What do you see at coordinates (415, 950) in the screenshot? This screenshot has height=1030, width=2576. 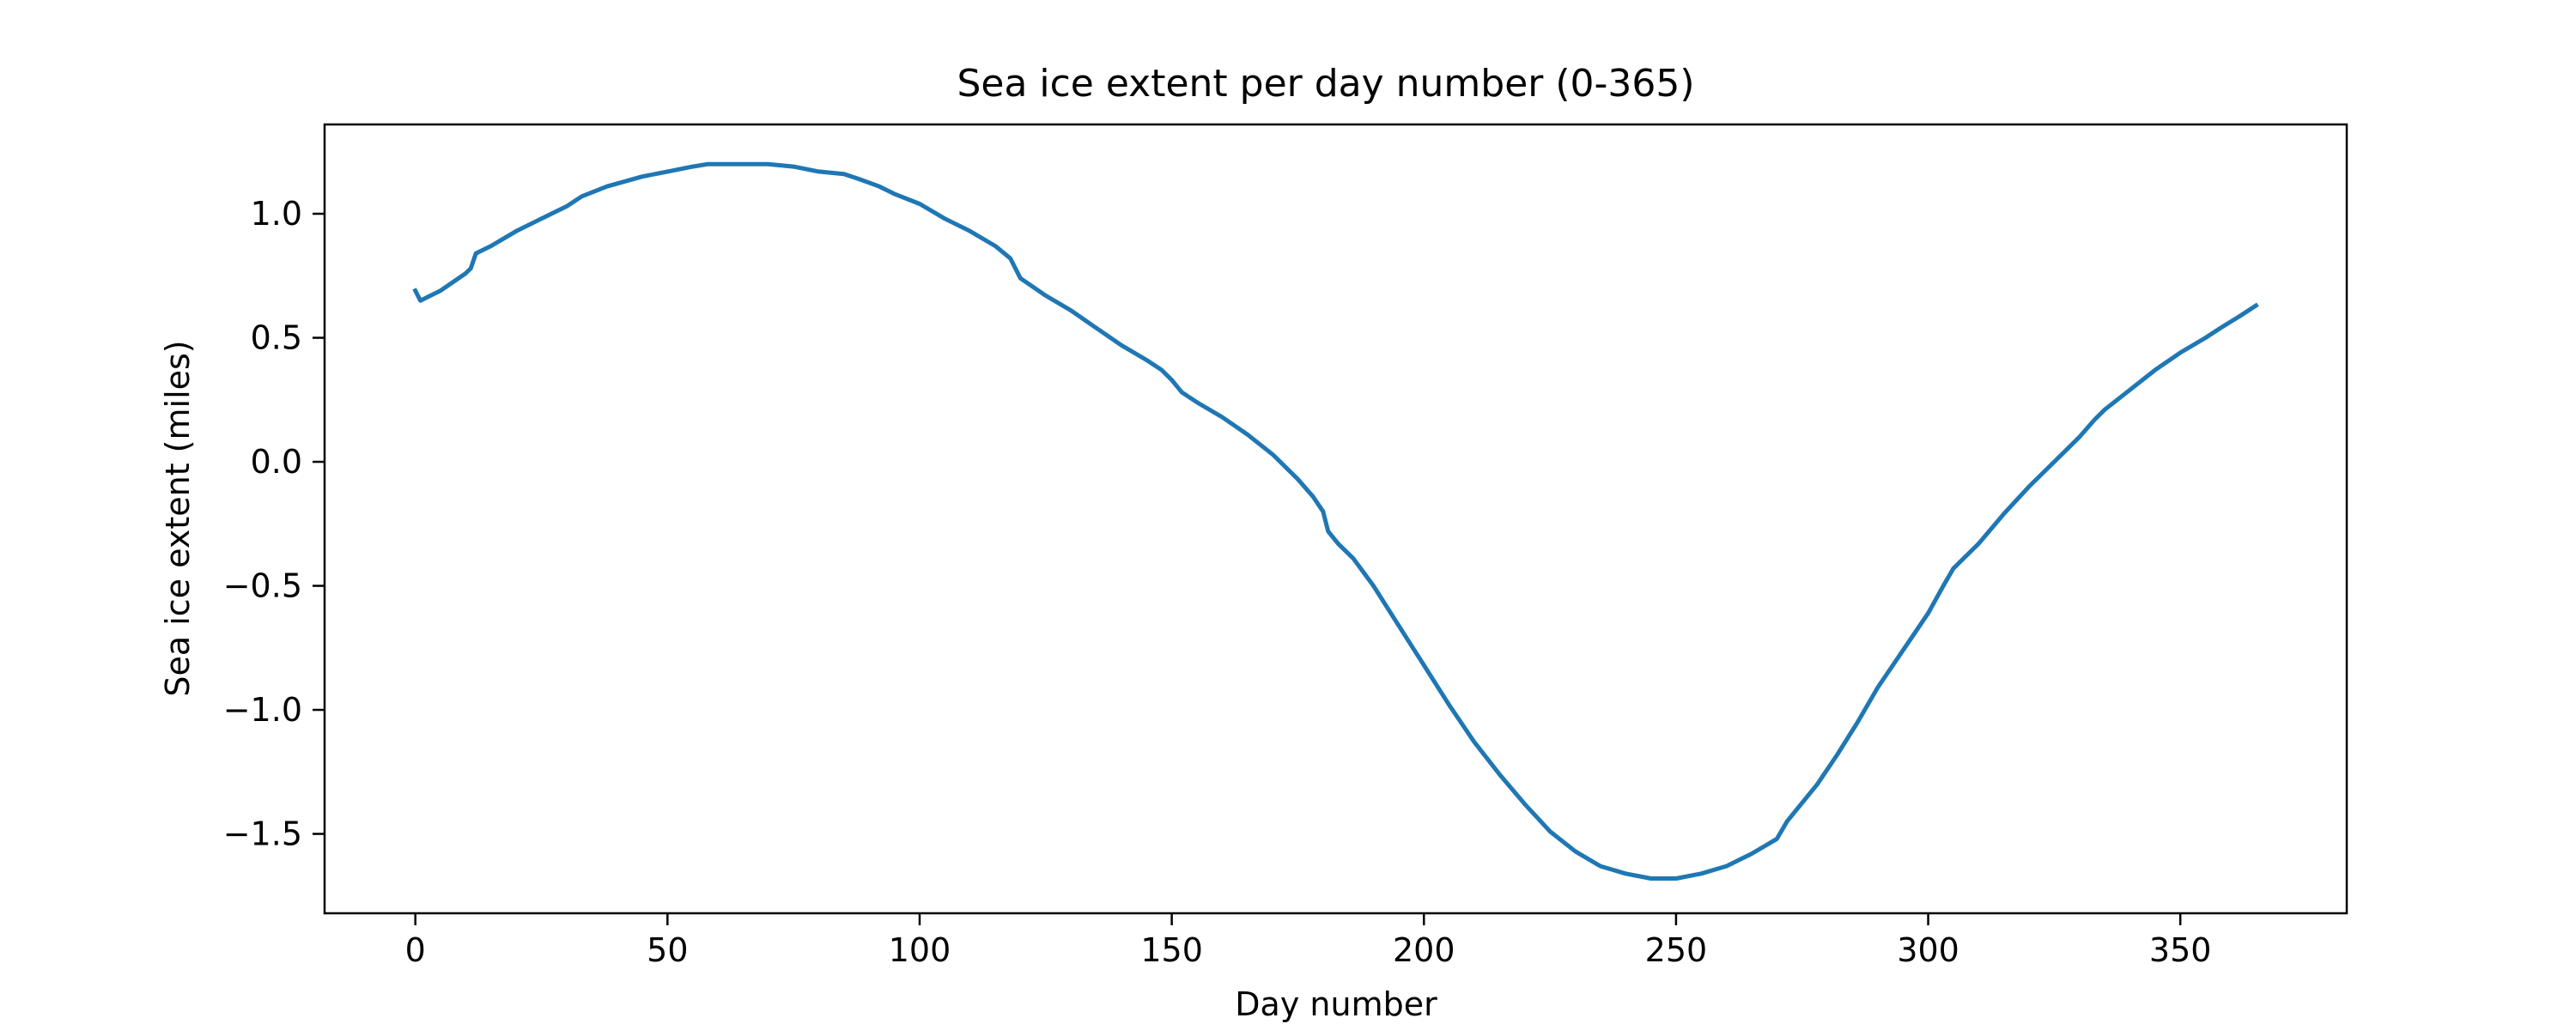 I see `x-tick-label: 0` at bounding box center [415, 950].